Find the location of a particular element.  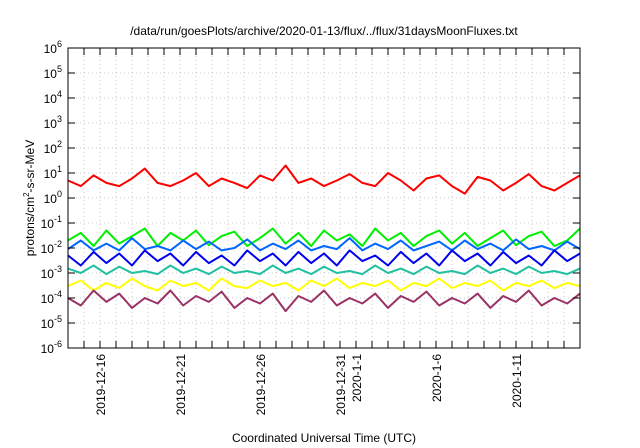

y-tick-exponent: 4 is located at coordinates (59, 94).